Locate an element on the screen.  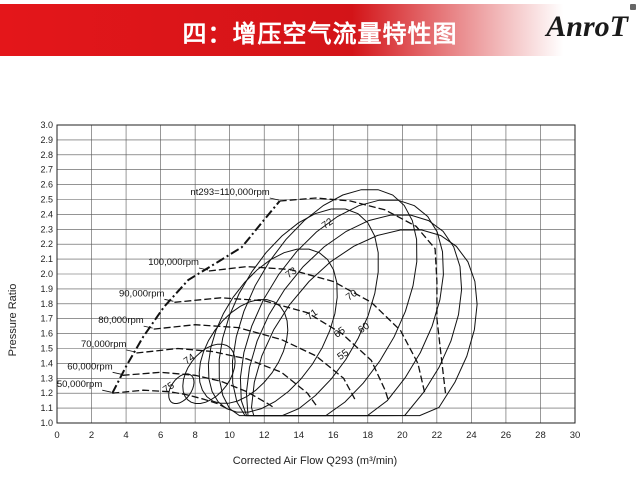
header-bar is located at coordinates (320, 30).